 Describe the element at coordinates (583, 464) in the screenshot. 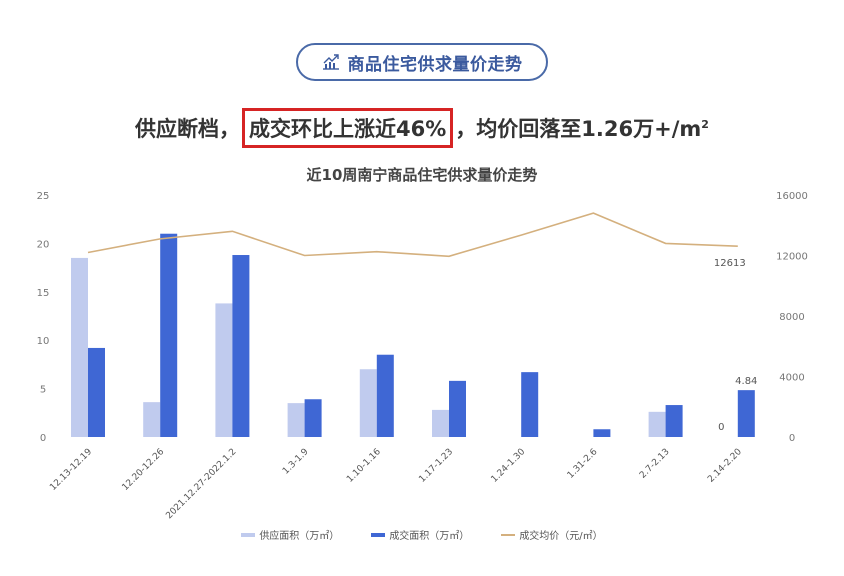

I see `x-tick-label: 1.31-2.6` at that location.